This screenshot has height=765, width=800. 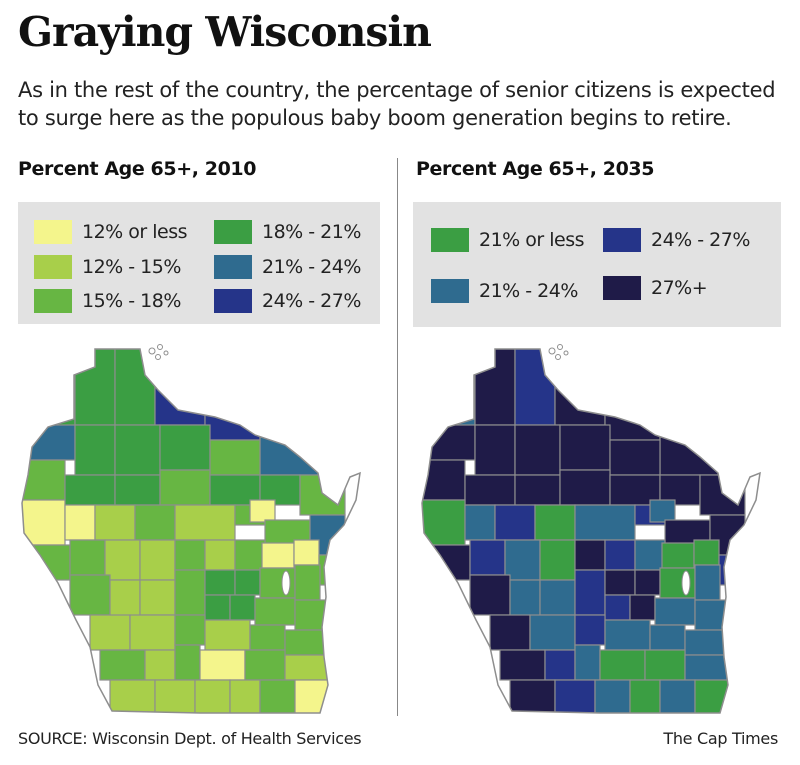 What do you see at coordinates (597, 264) in the screenshot?
I see `legend-2035: 21% or less 21% - 24% 24% - 27% 27%+` at bounding box center [597, 264].